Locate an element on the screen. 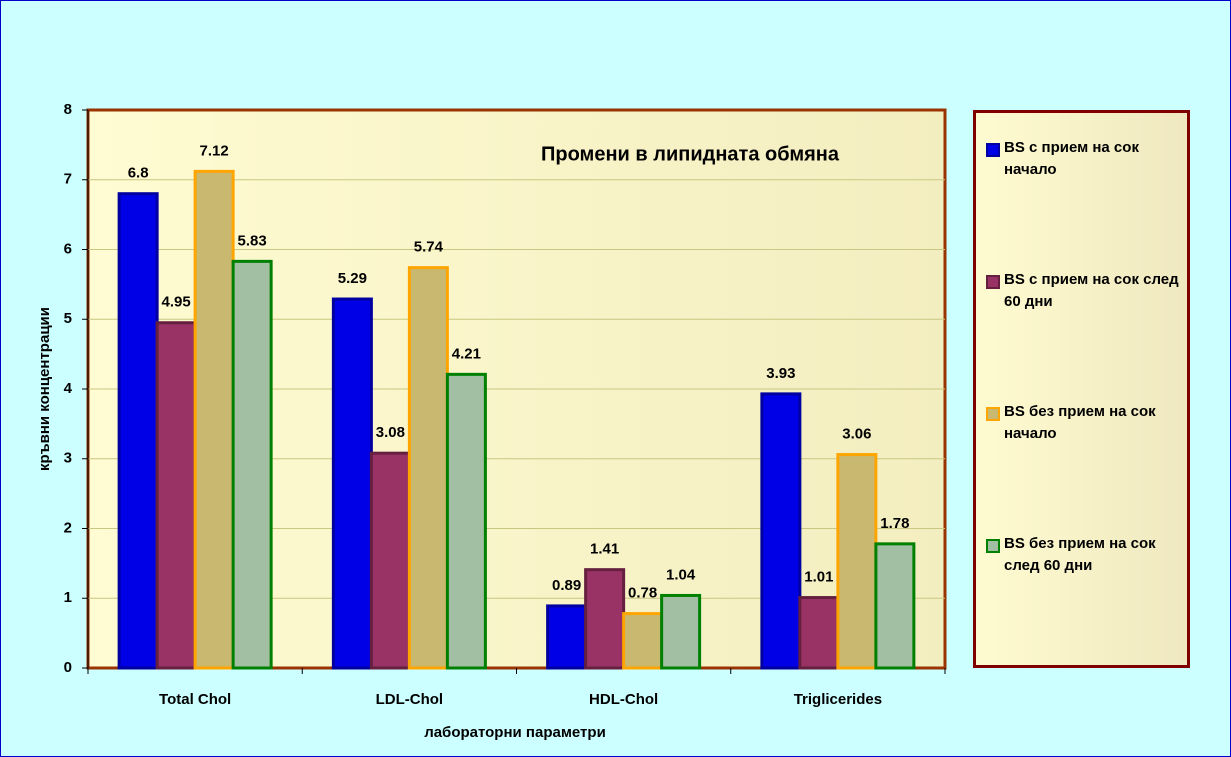  data-label: 1.04 is located at coordinates (681, 574).